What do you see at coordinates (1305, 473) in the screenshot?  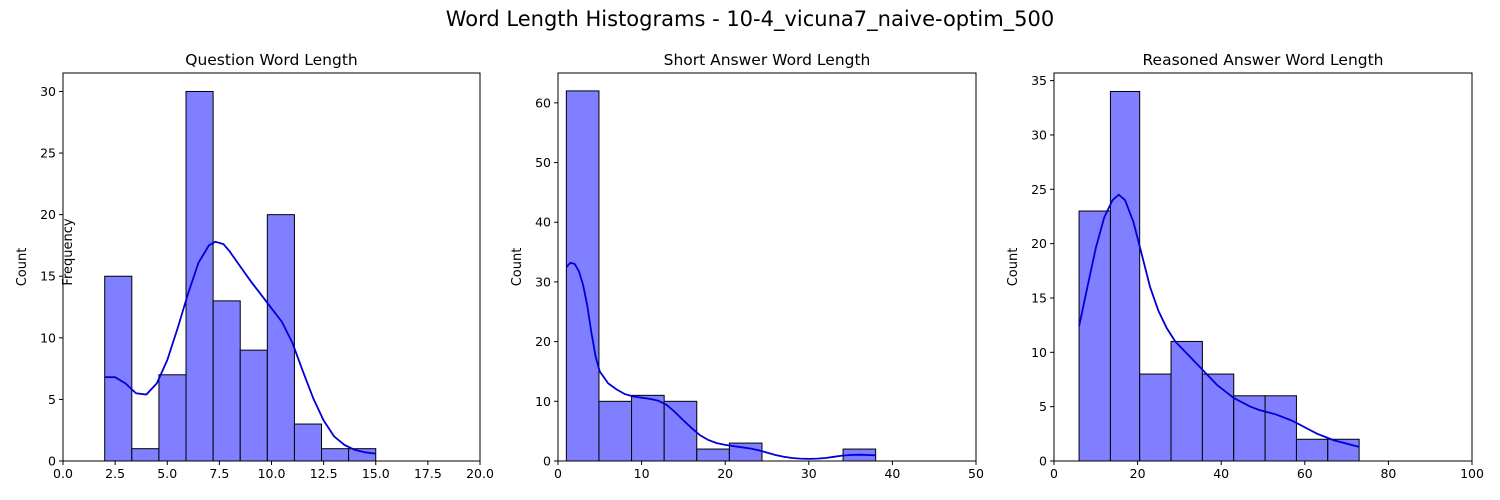 I see `x-tick-label: 60` at bounding box center [1305, 473].